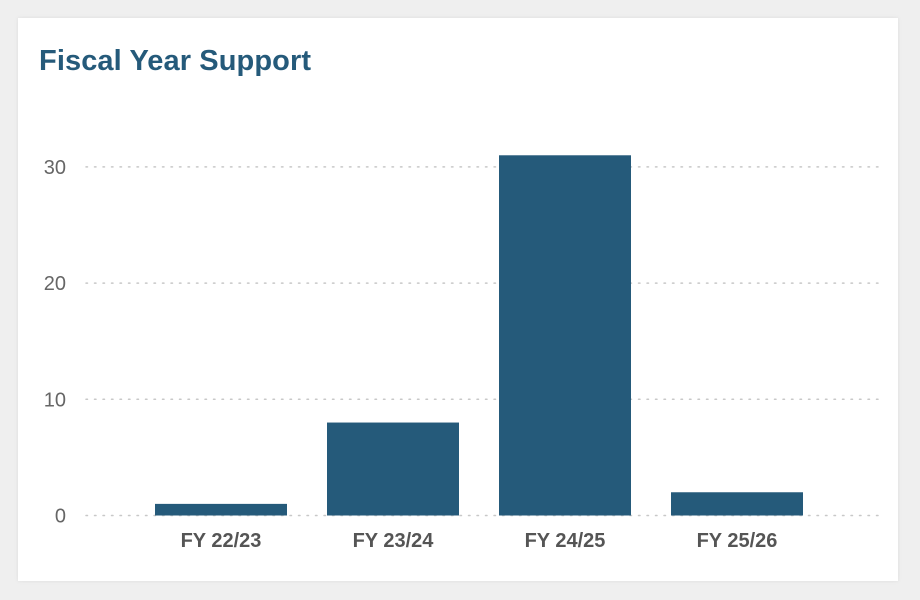  I want to click on x-axis-ticks: FY 22/23 FY 23/24 FY 24/25 FY 25/26, so click(479, 541).